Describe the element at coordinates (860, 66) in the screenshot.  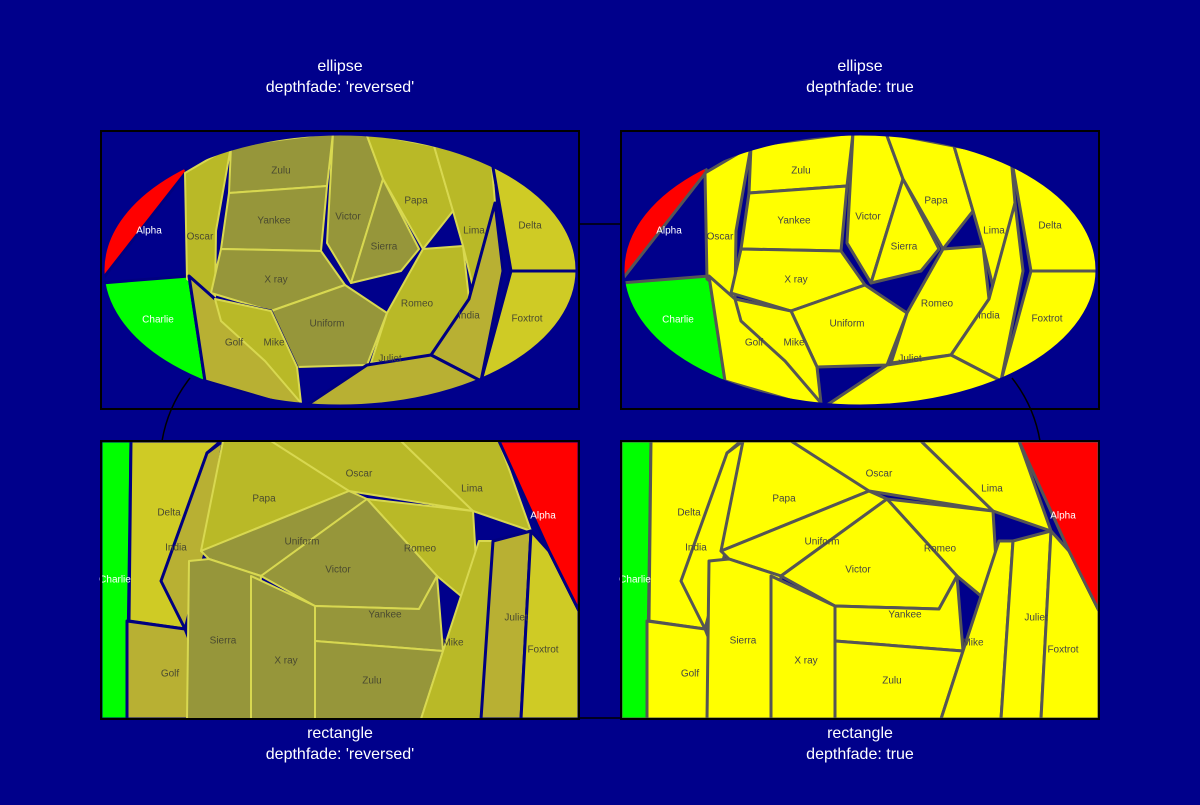
I see `caption-line1: ellipse` at that location.